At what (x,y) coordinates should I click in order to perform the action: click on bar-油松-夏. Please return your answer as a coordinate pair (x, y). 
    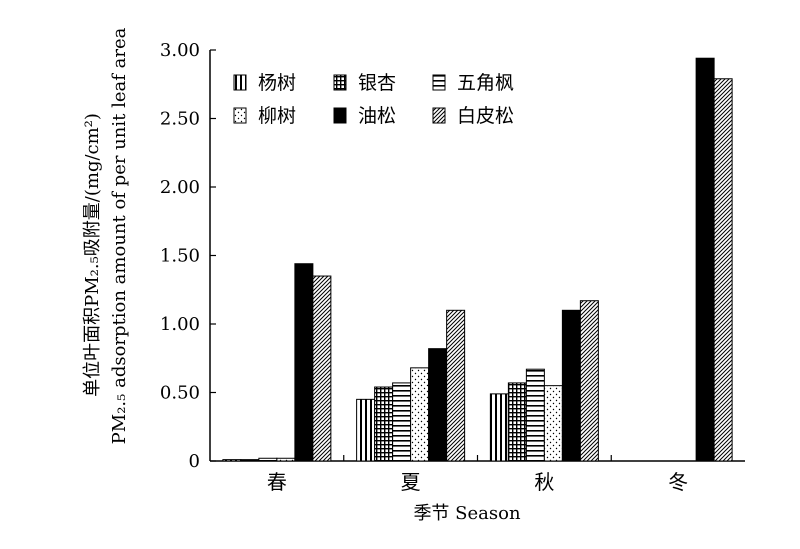
    Looking at the image, I should click on (438, 405).